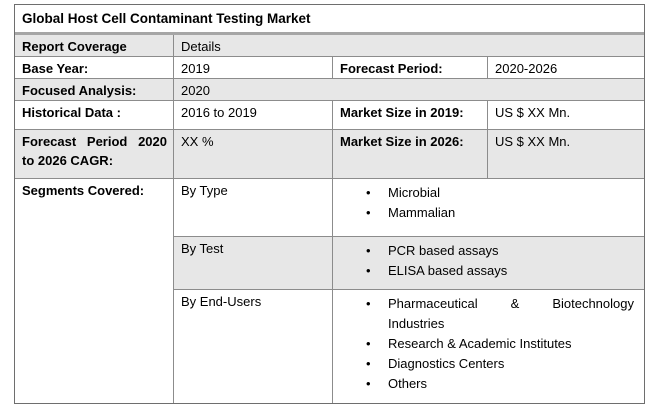 The width and height of the screenshot is (652, 410). I want to click on market-size-2019-label: Market Size in 2019:, so click(410, 115).